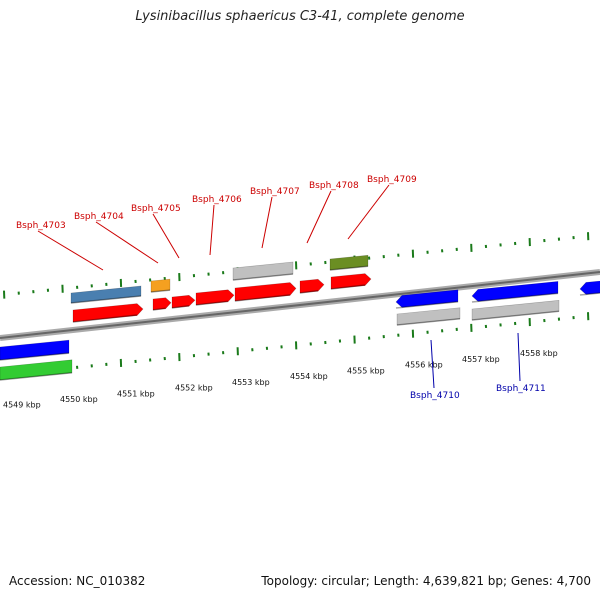 The height and width of the screenshot is (600, 600). Describe the element at coordinates (349, 262) in the screenshot. I see `gene-bar-olive` at that location.